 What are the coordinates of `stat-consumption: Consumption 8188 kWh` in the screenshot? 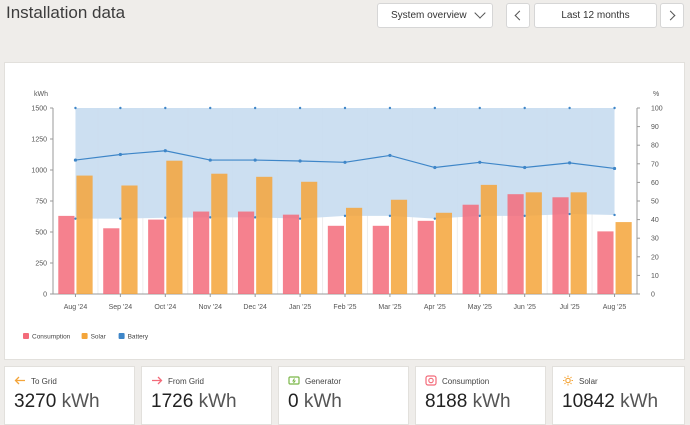 It's located at (480, 395).